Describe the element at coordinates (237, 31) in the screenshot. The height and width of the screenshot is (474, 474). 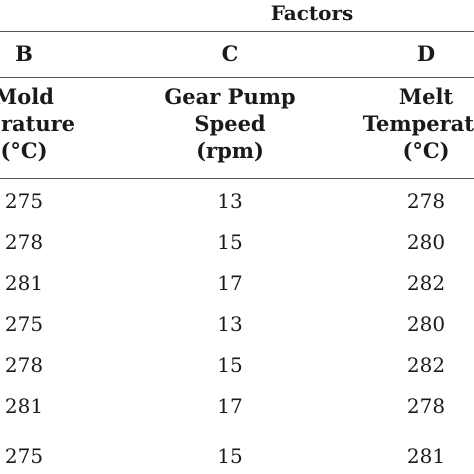
I see `top-rule` at that location.